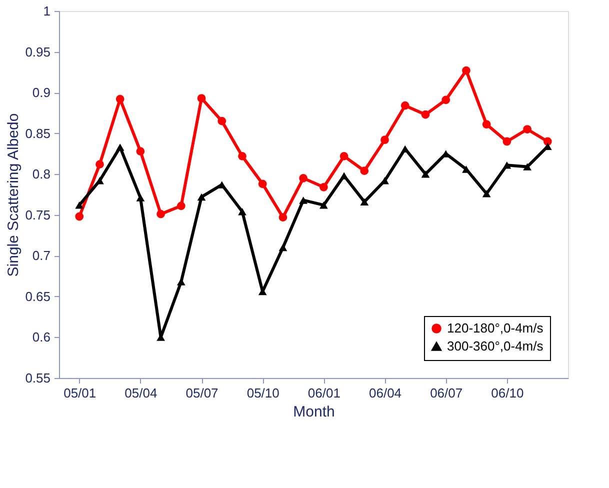 The height and width of the screenshot is (488, 609). I want to click on y-tick-label: 1, so click(46, 11).